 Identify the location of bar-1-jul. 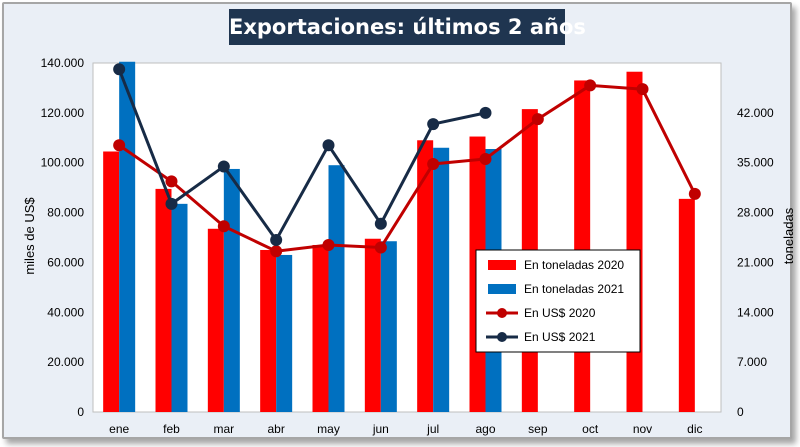
(441, 279).